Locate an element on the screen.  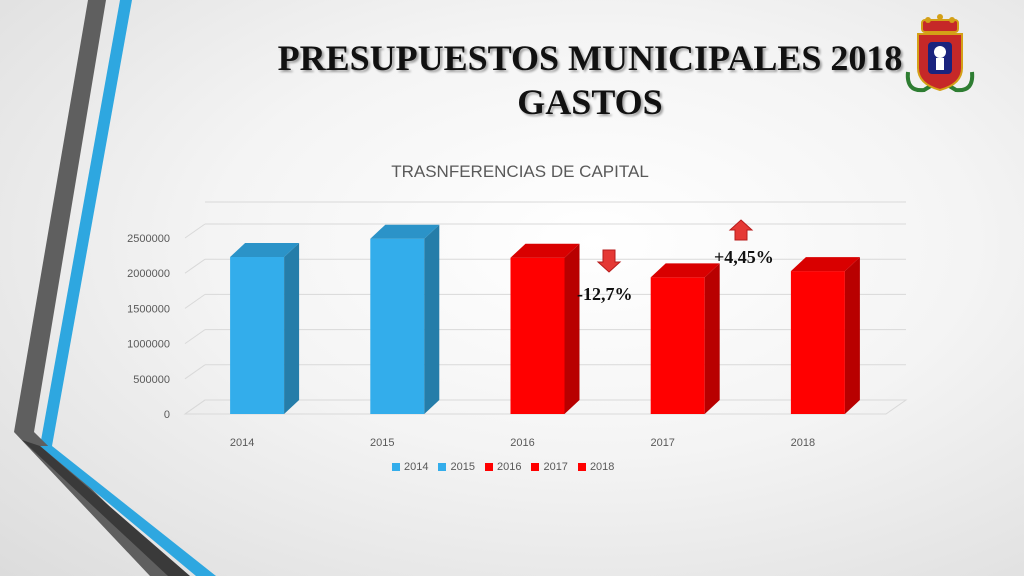
legend-label: 2015 is located at coordinates (462, 467).